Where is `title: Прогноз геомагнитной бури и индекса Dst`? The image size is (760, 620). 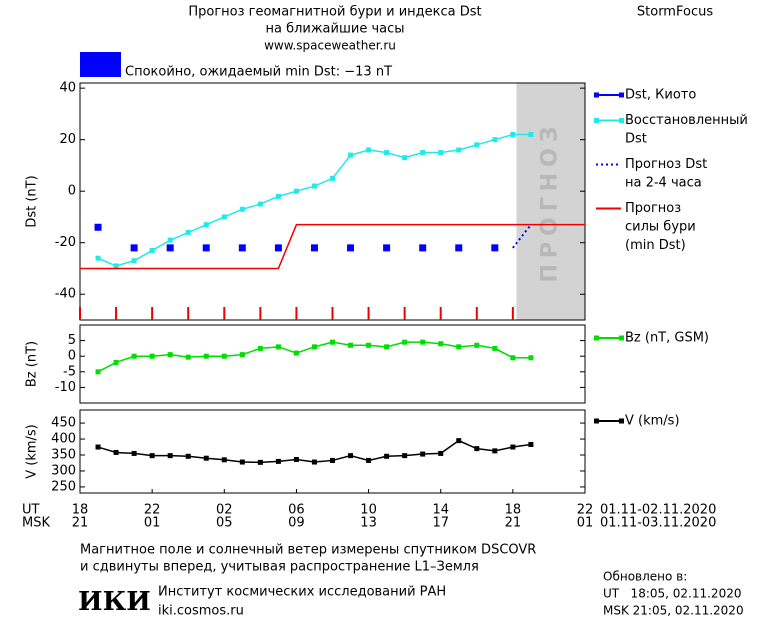 title: Прогноз геомагнитной бури и индекса Dst is located at coordinates (334, 12).